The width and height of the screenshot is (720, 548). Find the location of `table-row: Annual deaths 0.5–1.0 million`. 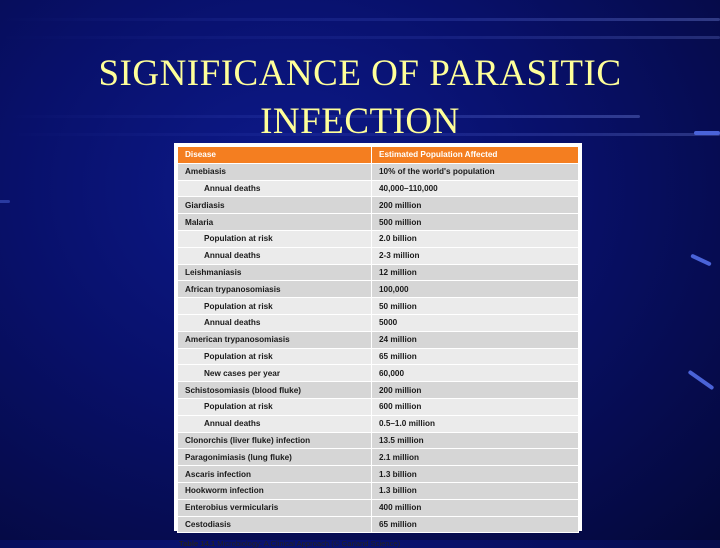

table-row: Annual deaths 0.5–1.0 million is located at coordinates (378, 423).